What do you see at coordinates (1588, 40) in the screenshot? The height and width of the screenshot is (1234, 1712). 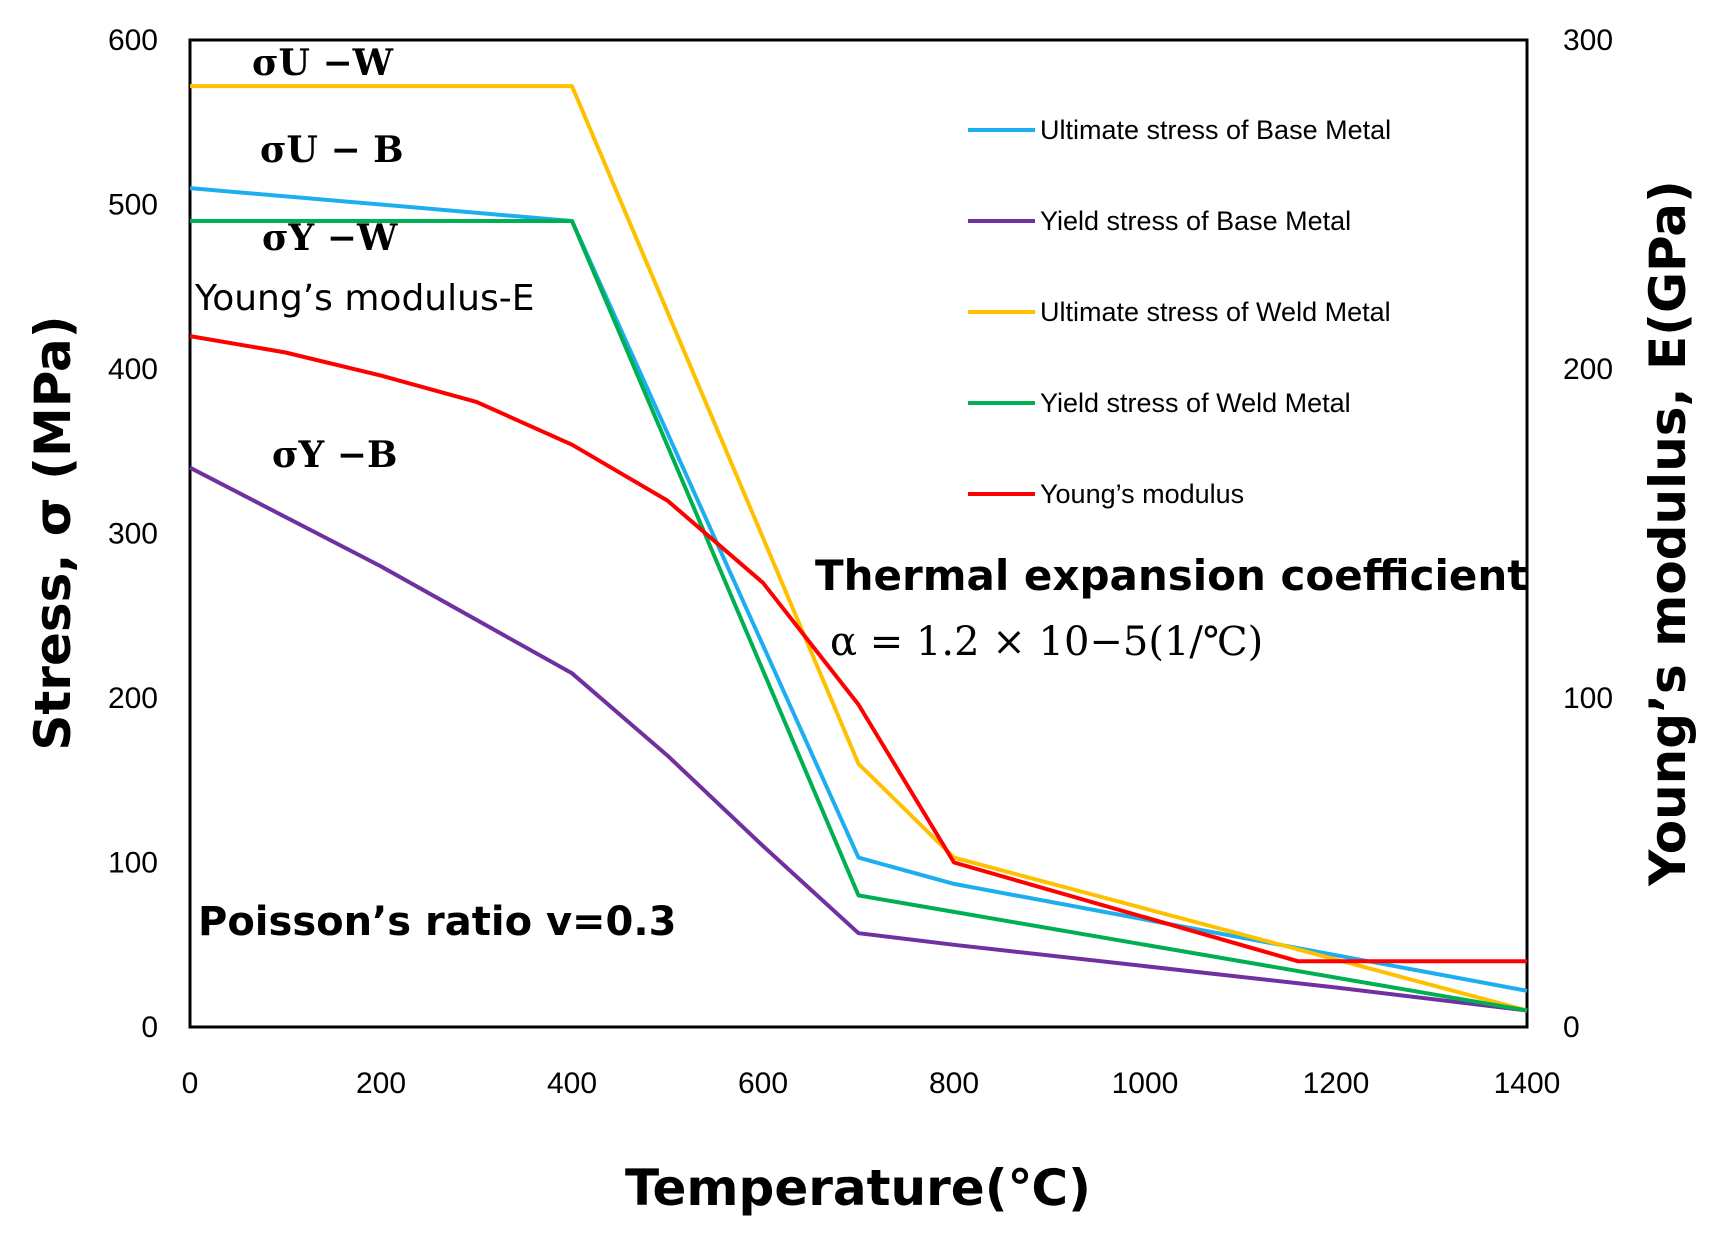 I see `y-right-tick-label: 300` at bounding box center [1588, 40].